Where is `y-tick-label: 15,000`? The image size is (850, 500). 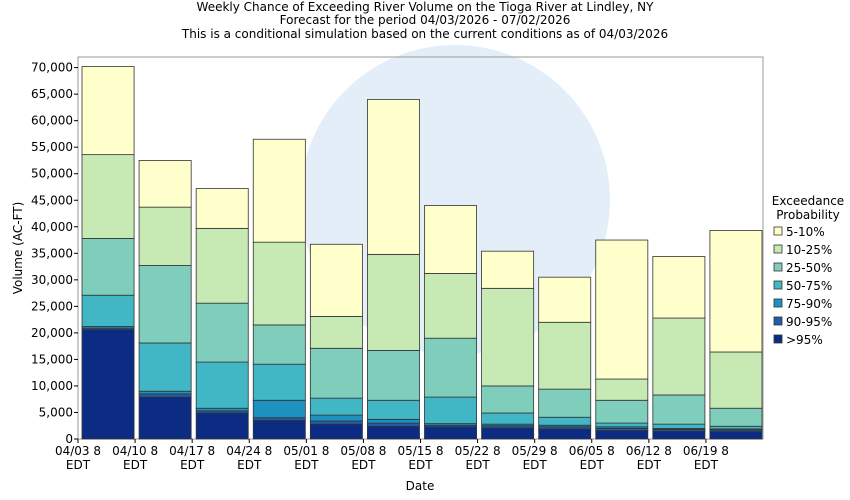 y-tick-label: 15,000 is located at coordinates (52, 359).